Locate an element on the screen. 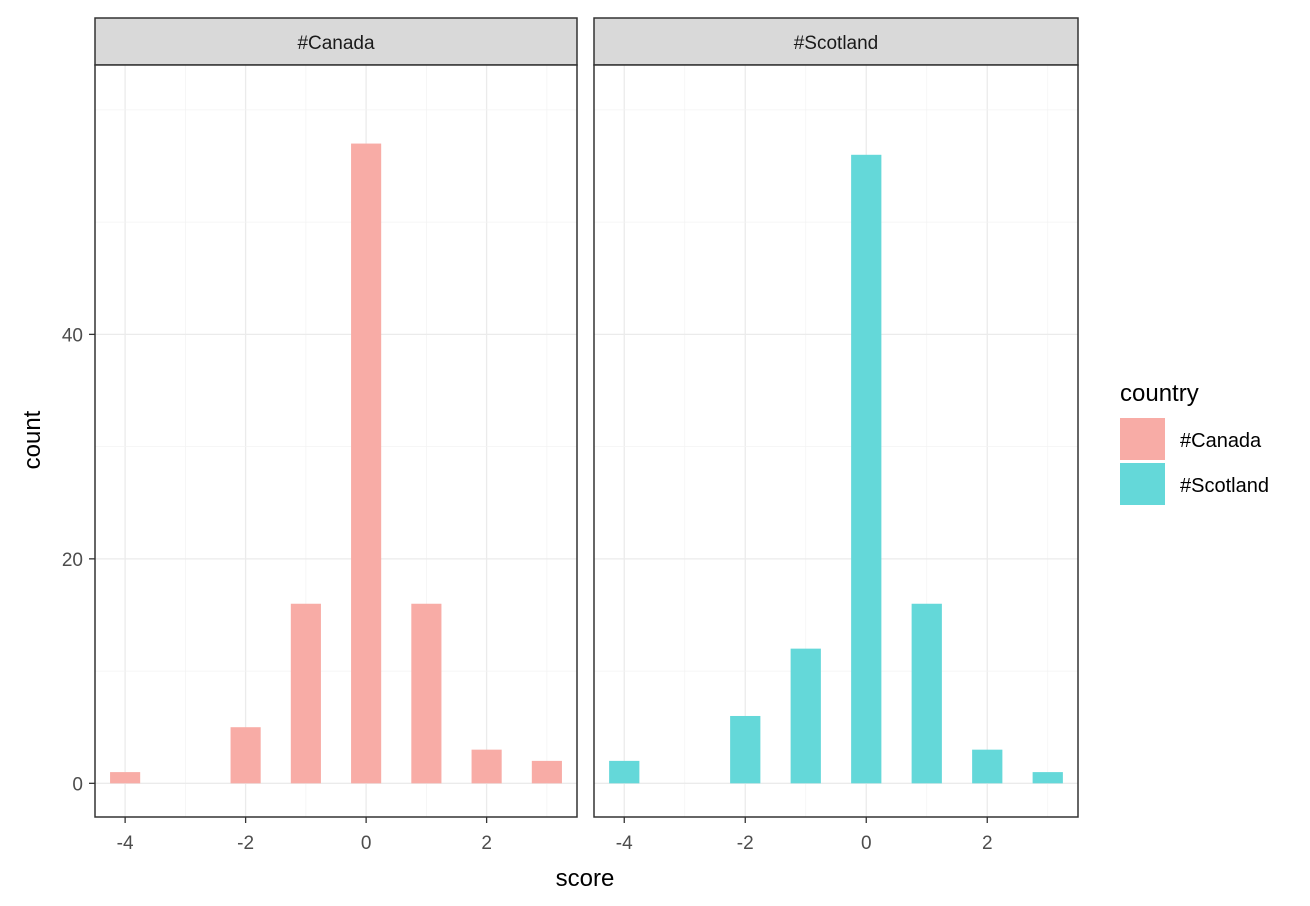 This screenshot has width=1310, height=906. y-tick-label: 40 is located at coordinates (72, 335).